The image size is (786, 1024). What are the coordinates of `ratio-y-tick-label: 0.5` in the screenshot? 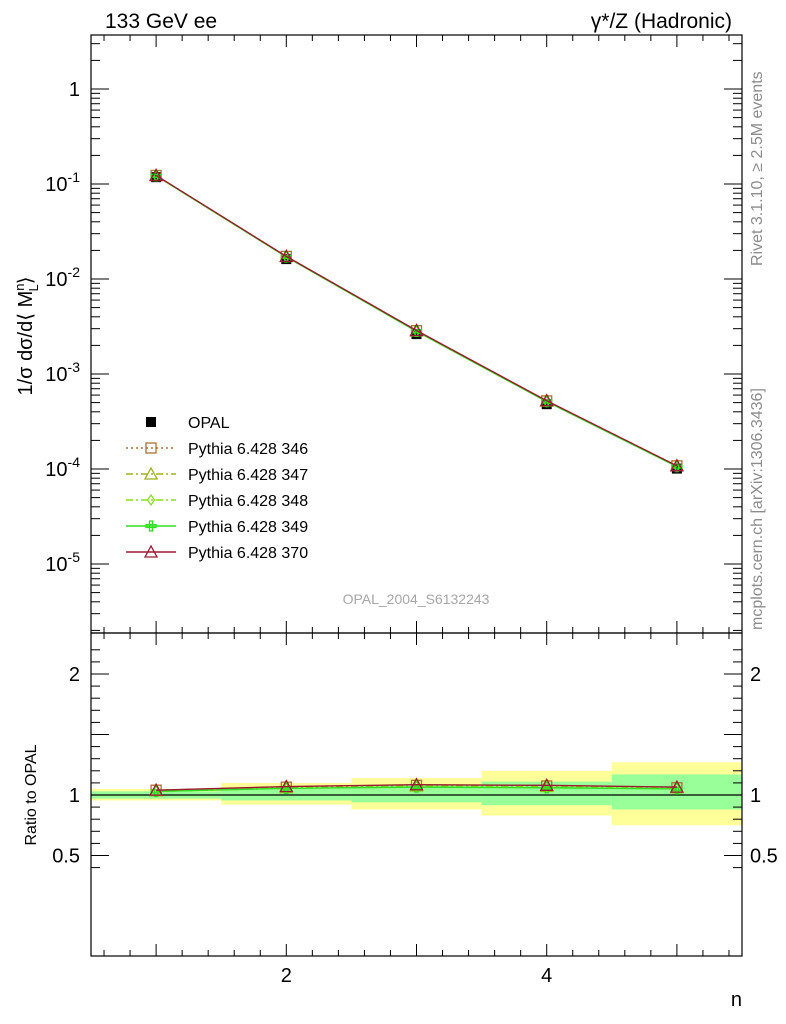 It's located at (66, 857).